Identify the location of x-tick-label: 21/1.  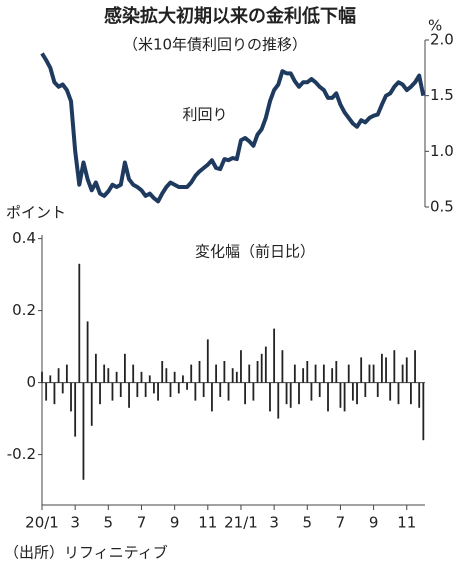
(241, 523).